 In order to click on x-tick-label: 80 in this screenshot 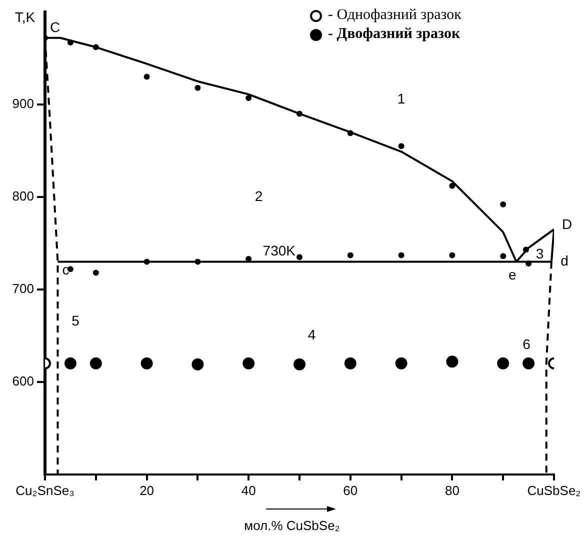, I will do `click(452, 490)`.